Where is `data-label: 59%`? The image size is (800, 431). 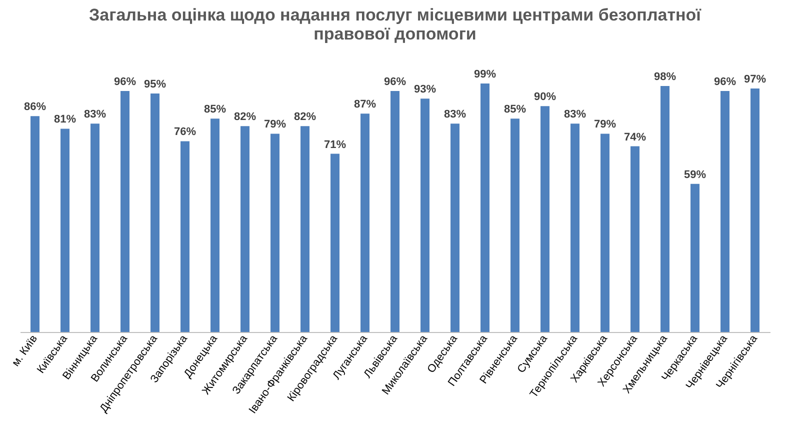
data-label: 59% is located at coordinates (695, 174).